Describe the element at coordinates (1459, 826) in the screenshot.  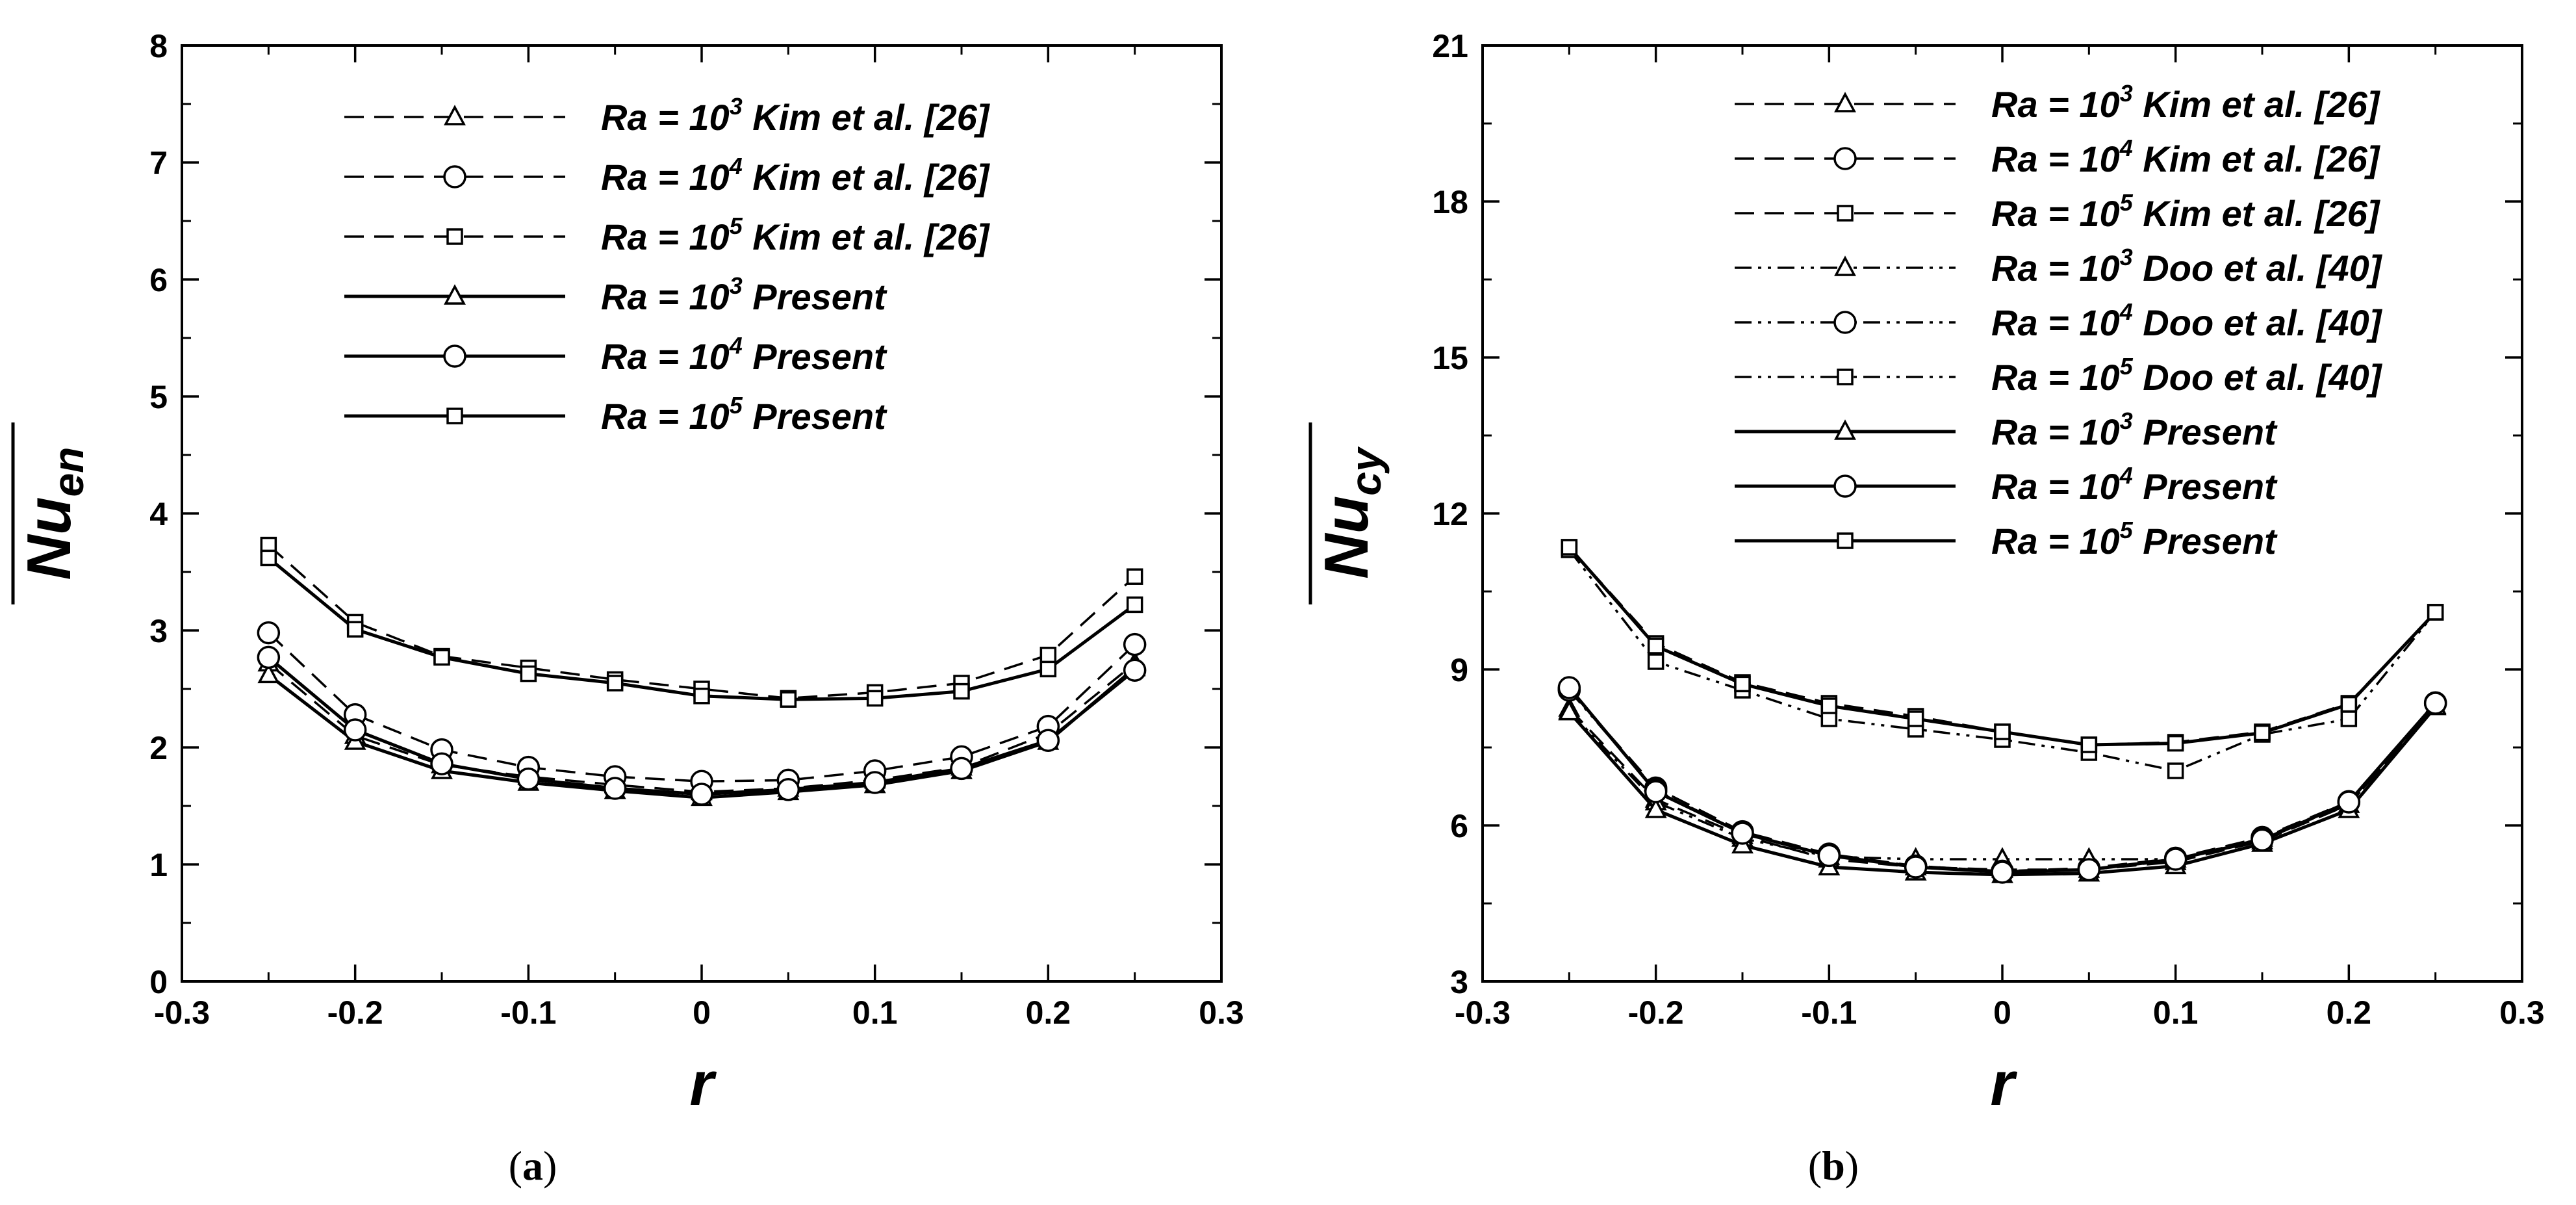
I see `y-tick-label: 6` at that location.